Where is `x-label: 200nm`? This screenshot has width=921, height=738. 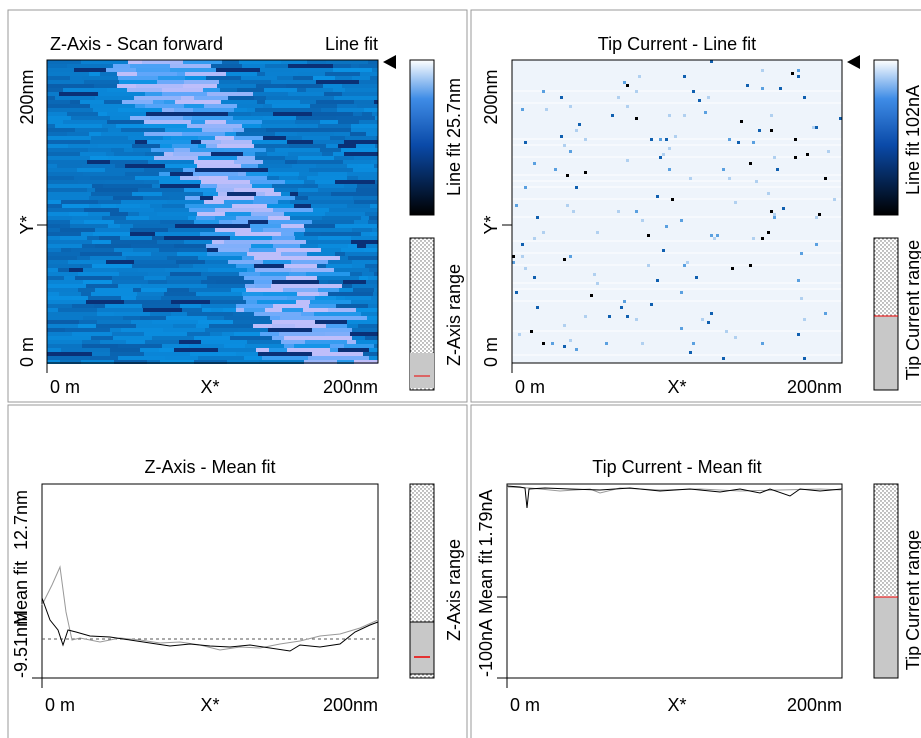
x-label: 200nm is located at coordinates (350, 705).